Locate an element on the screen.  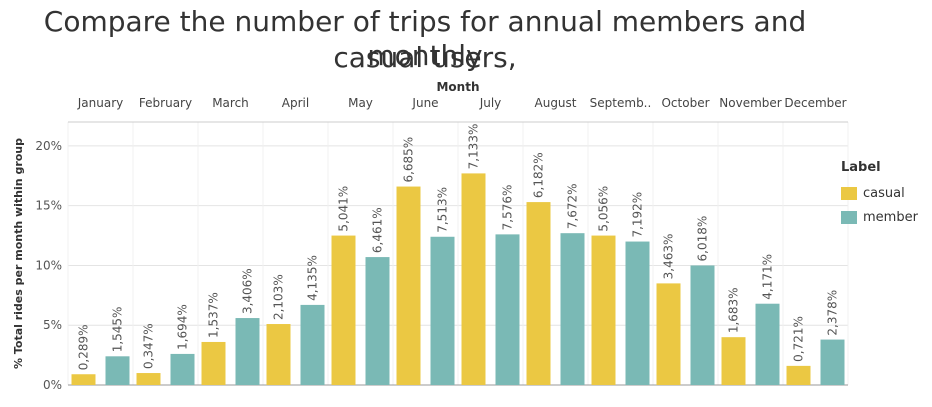
legend-swatch-casual is located at coordinates (849, 193).